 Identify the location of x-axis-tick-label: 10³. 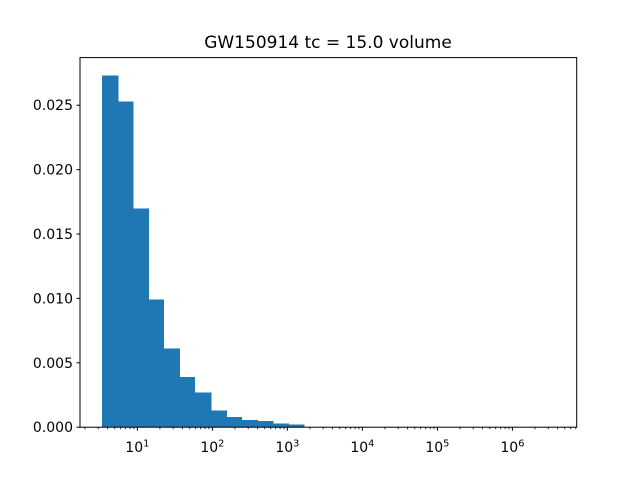
(287, 448).